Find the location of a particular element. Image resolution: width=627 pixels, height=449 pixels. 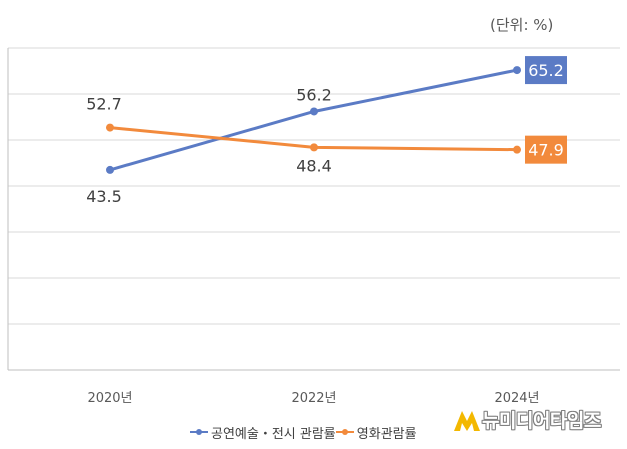

watermark-text: 뉴미디어타임즈 is located at coordinates (541, 421).